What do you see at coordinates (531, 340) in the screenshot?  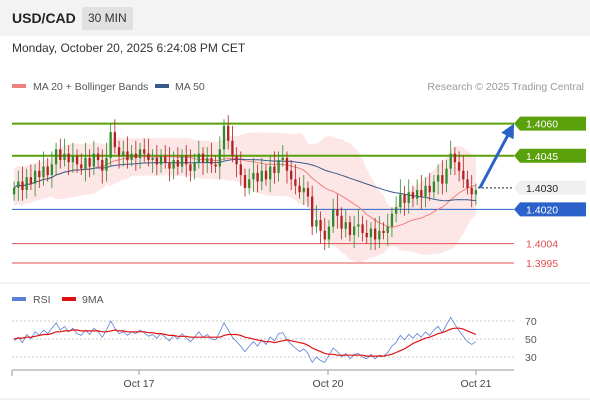 I see `rsi-tick-label: 50` at bounding box center [531, 340].